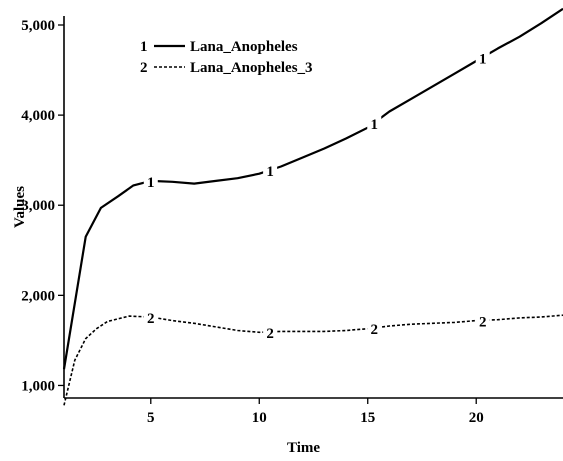 The height and width of the screenshot is (461, 563). Describe the element at coordinates (244, 47) in the screenshot. I see `legend-label-1: Lana_Anopheles` at that location.